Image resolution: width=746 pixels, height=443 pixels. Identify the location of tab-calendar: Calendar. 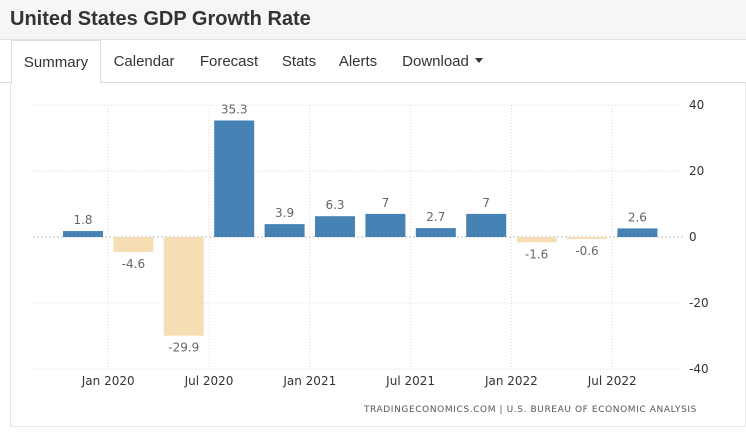
(144, 61).